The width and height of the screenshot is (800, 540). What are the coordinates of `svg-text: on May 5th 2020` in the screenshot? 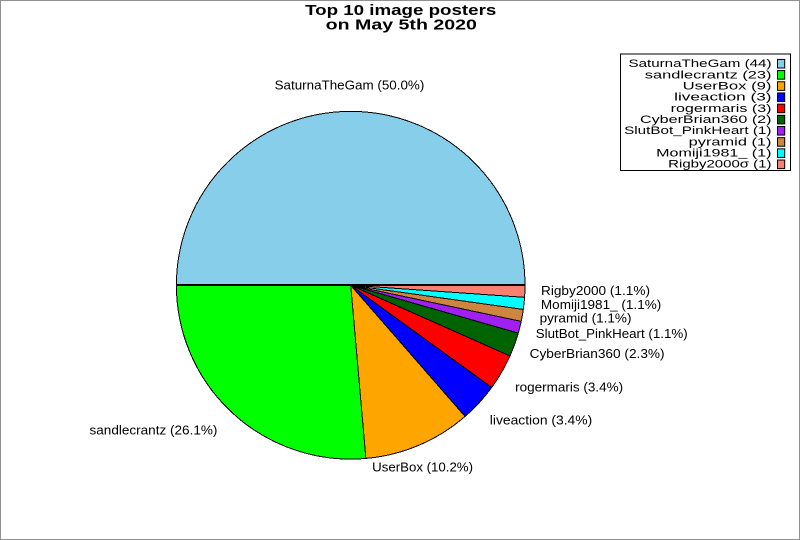 It's located at (401, 25).